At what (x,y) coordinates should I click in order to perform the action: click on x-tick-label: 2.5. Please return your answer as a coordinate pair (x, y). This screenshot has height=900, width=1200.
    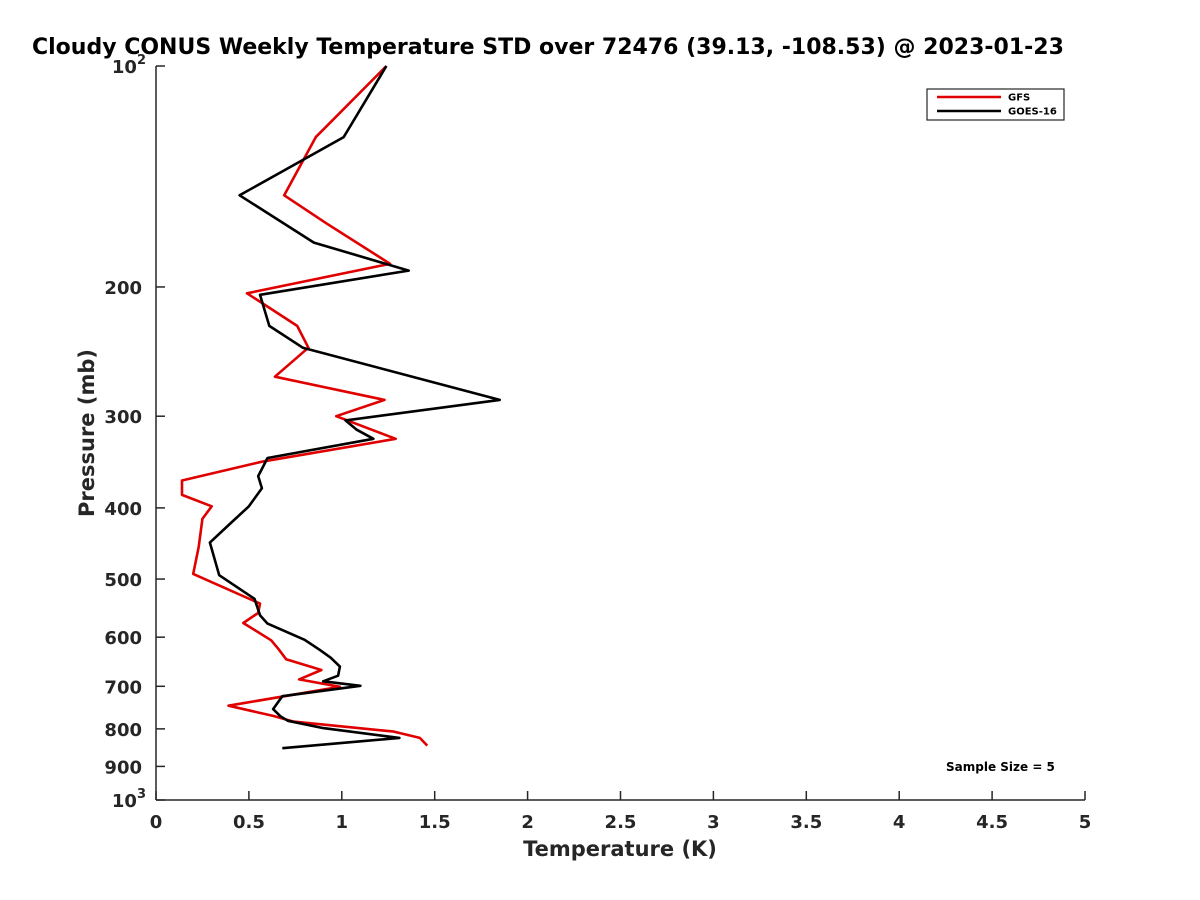
    Looking at the image, I should click on (621, 822).